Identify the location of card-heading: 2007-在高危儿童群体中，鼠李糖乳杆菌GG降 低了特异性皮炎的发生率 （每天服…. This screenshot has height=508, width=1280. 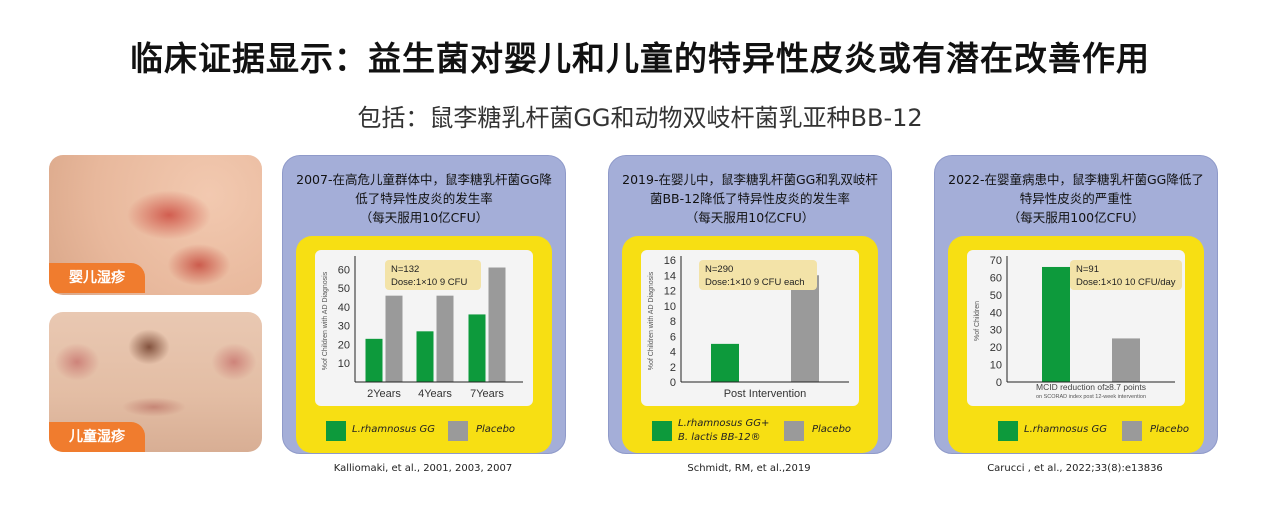
(424, 198).